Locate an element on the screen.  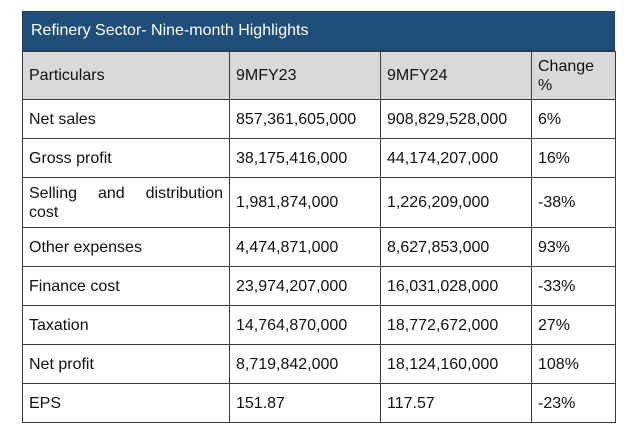
table-title: Refinery Sector- Nine-month Highlights is located at coordinates (318, 31).